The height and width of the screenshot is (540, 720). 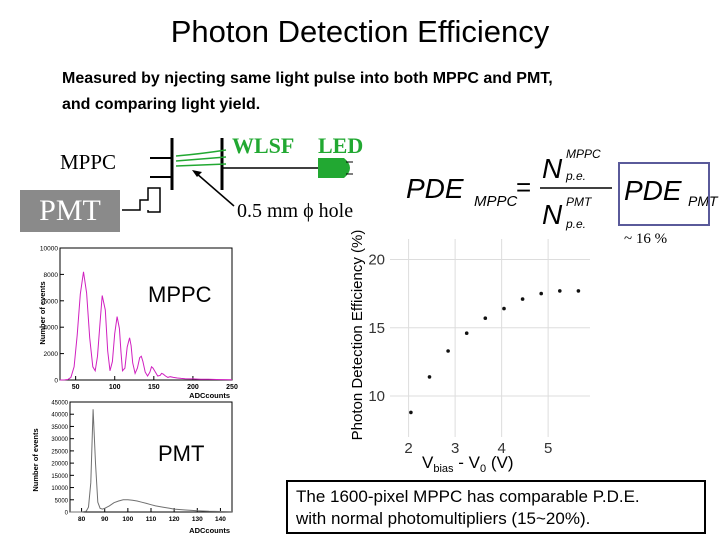 I want to click on mppc-y-tick-label: 4000, so click(x=51, y=328).